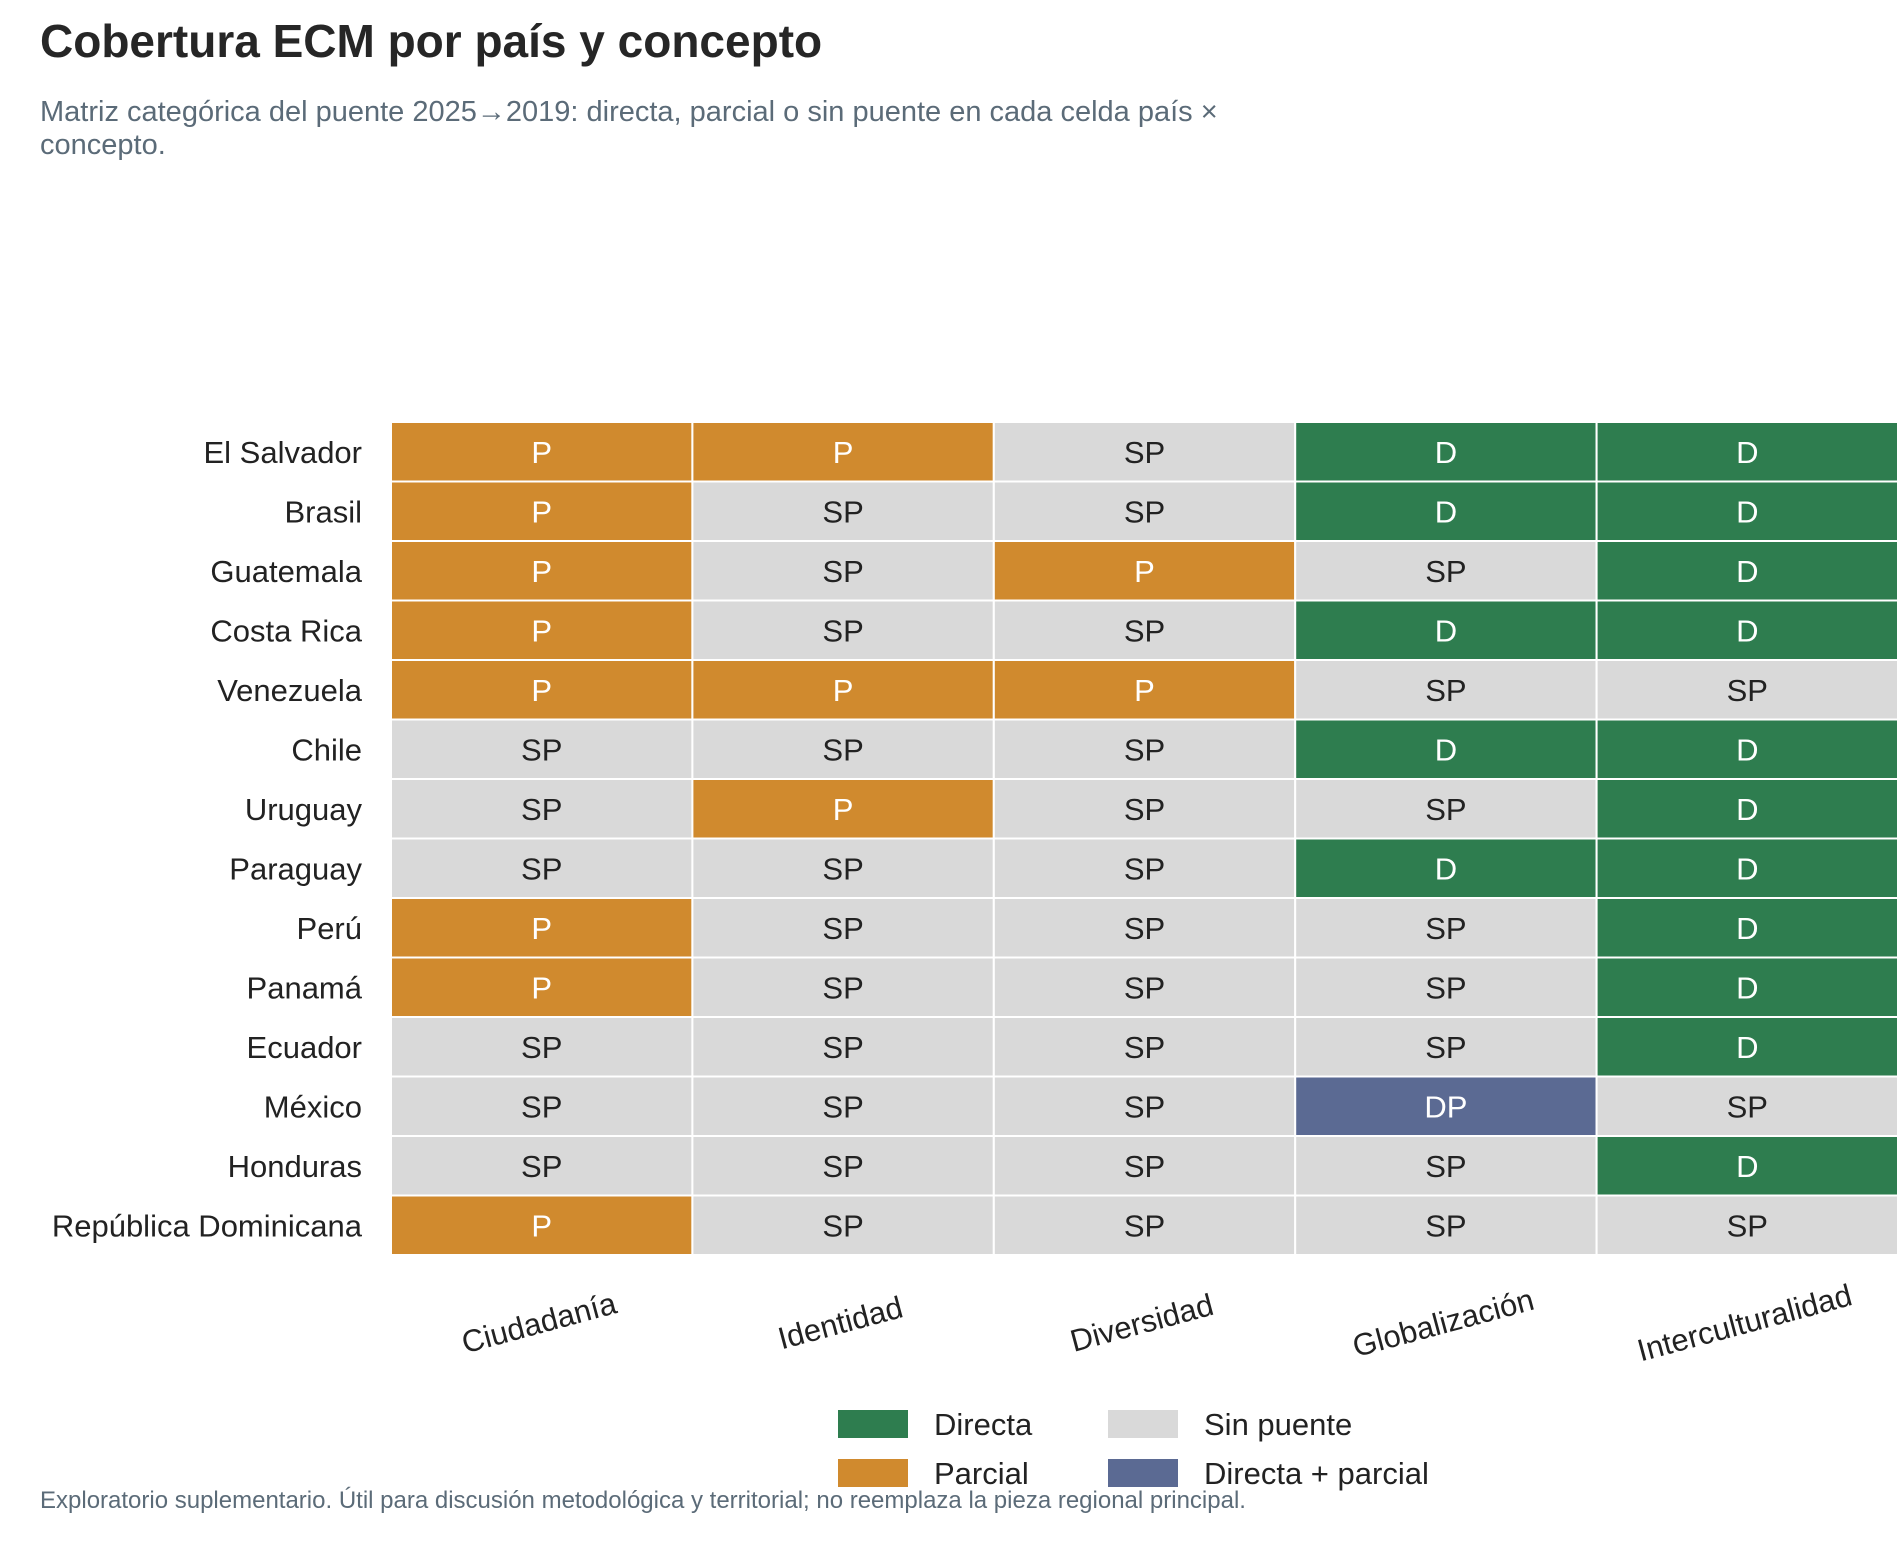 This screenshot has width=1903, height=1560. What do you see at coordinates (1443, 1323) in the screenshot?
I see `column-label: Globalización` at bounding box center [1443, 1323].